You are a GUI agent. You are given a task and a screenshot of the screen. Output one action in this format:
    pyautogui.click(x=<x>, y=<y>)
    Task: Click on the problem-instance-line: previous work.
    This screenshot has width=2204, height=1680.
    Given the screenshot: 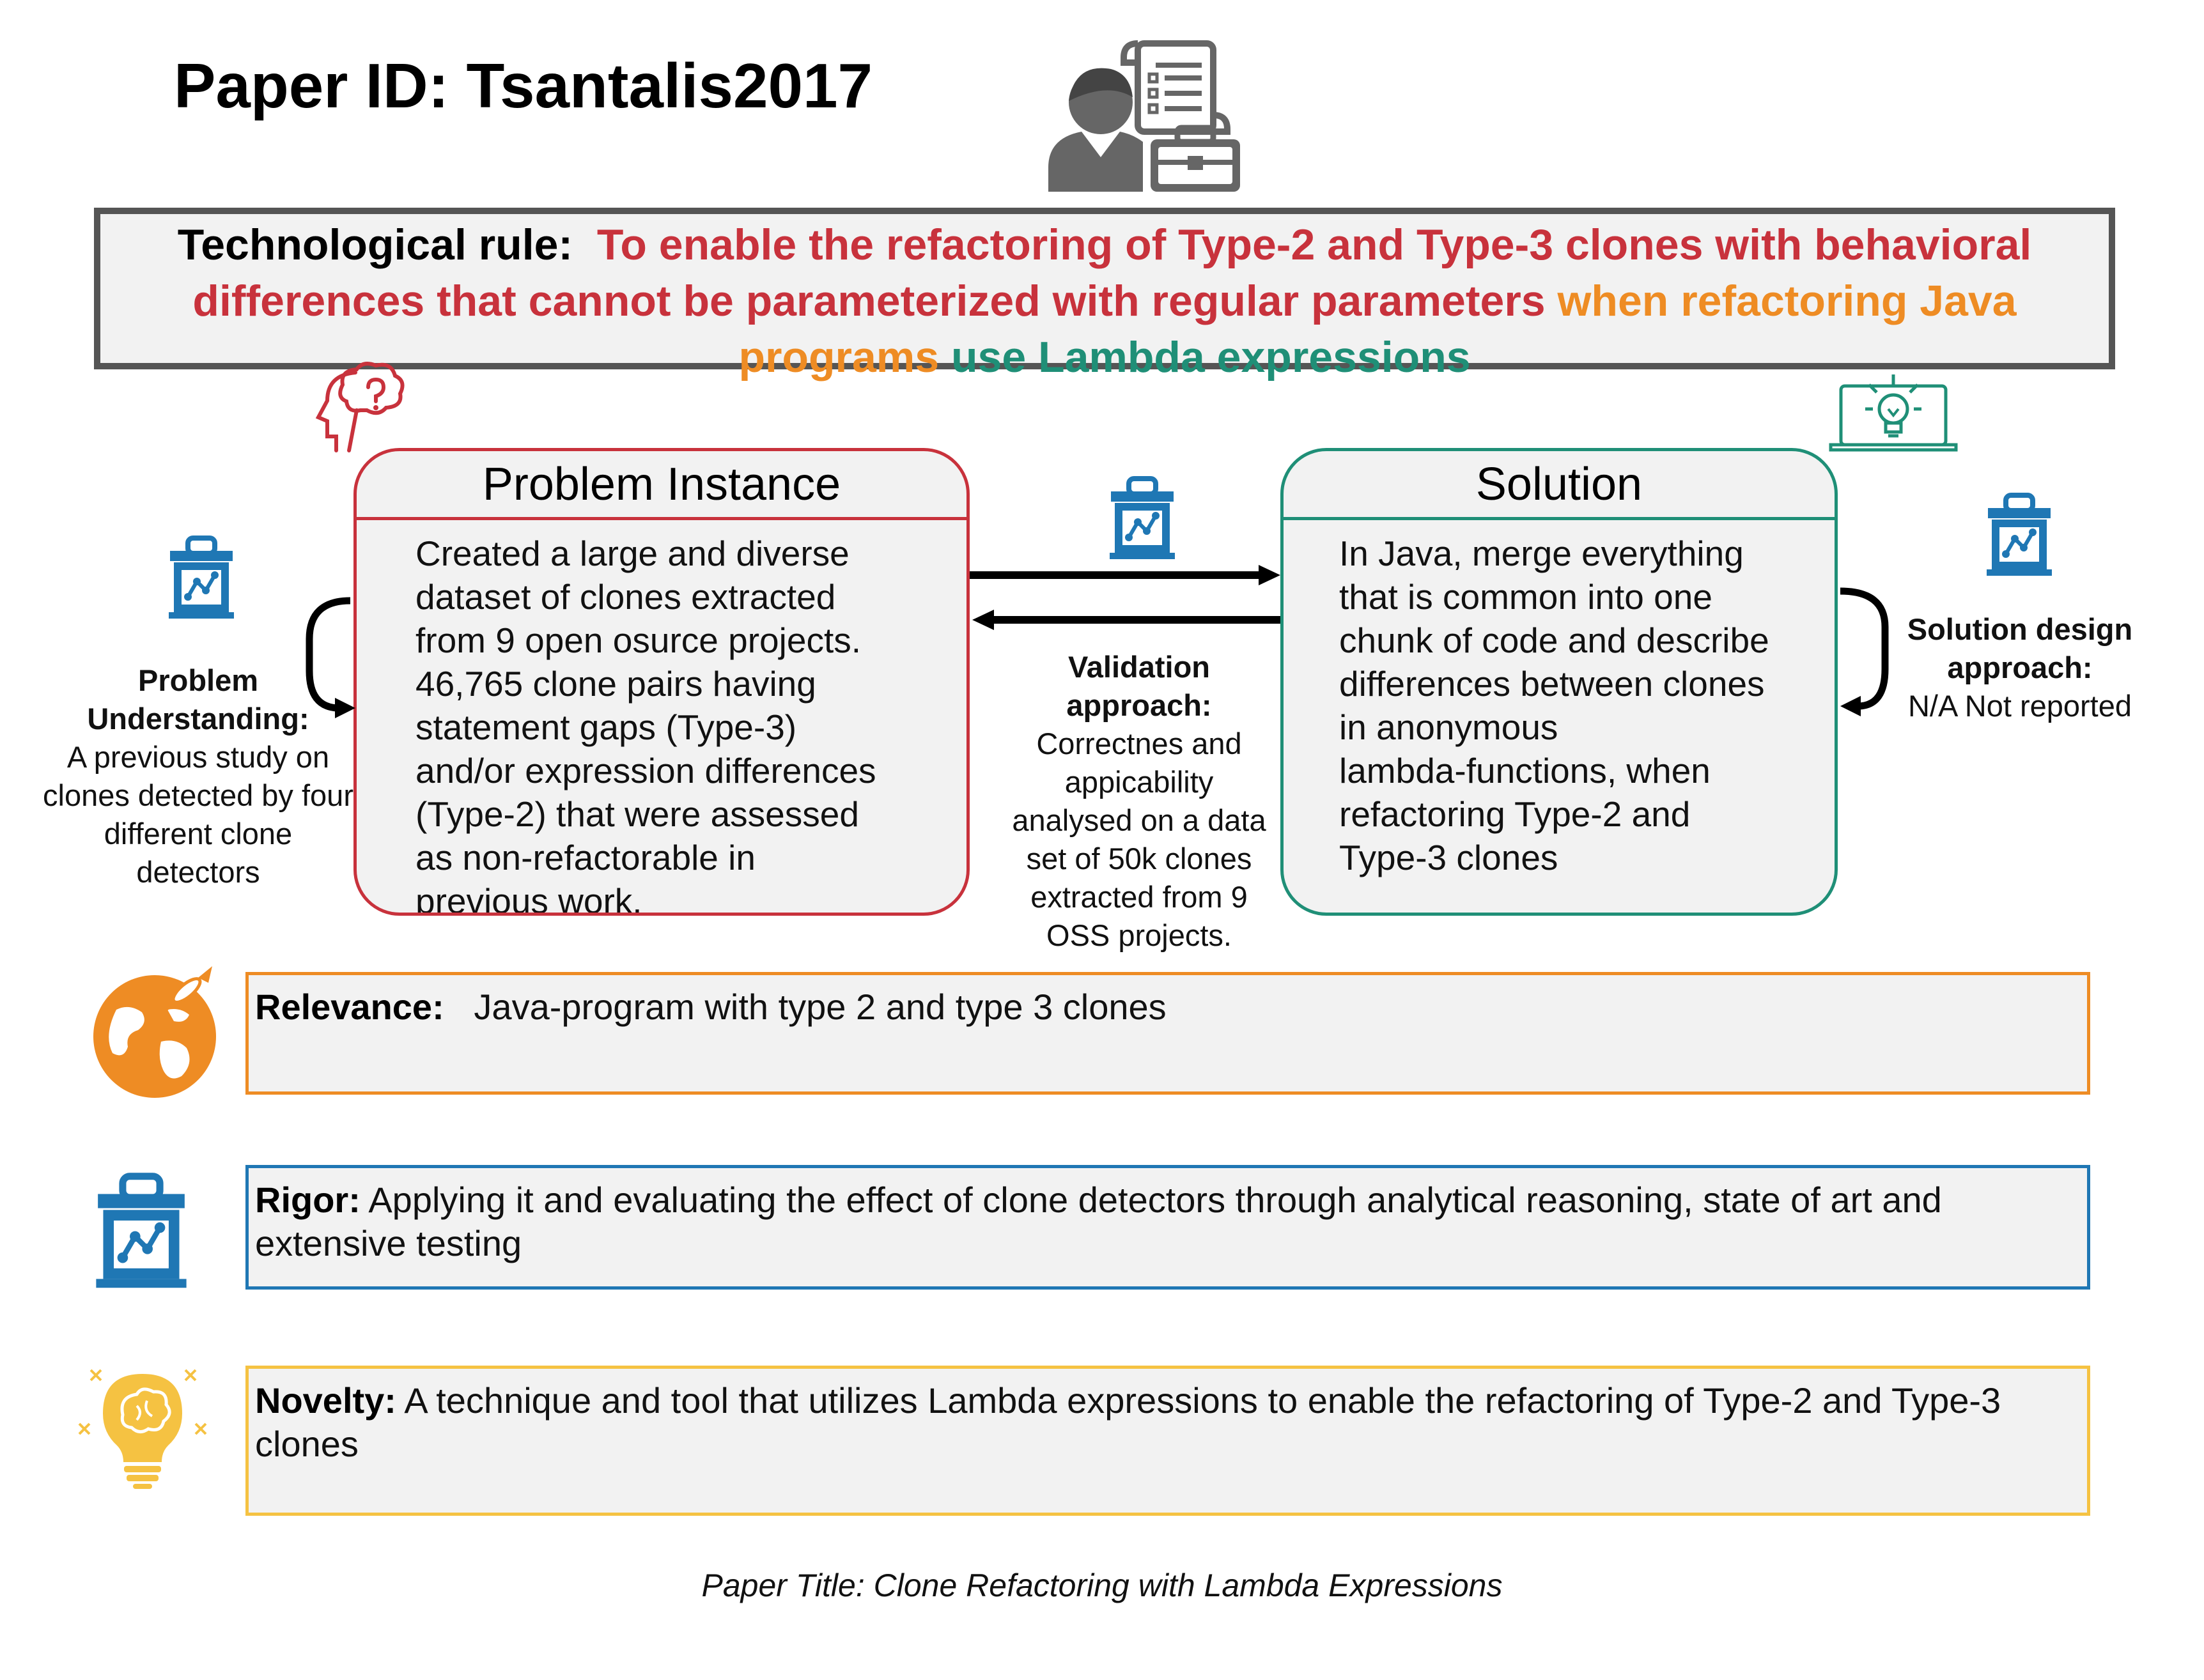 What is the action you would take?
    pyautogui.click(x=528, y=898)
    